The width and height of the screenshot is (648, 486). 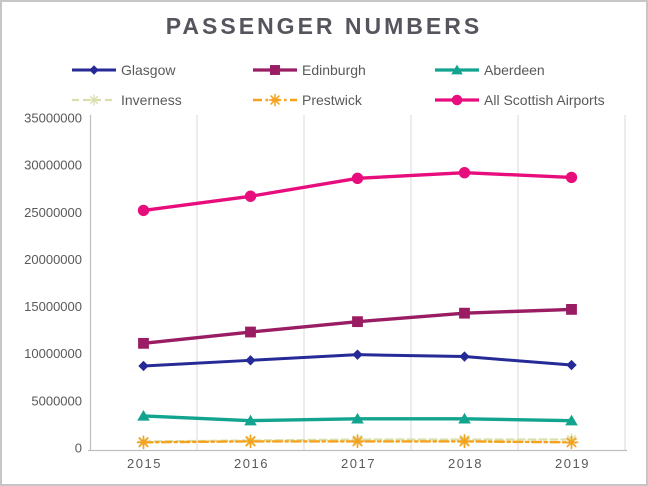 I want to click on x-tick-label: 2017, so click(x=358, y=463).